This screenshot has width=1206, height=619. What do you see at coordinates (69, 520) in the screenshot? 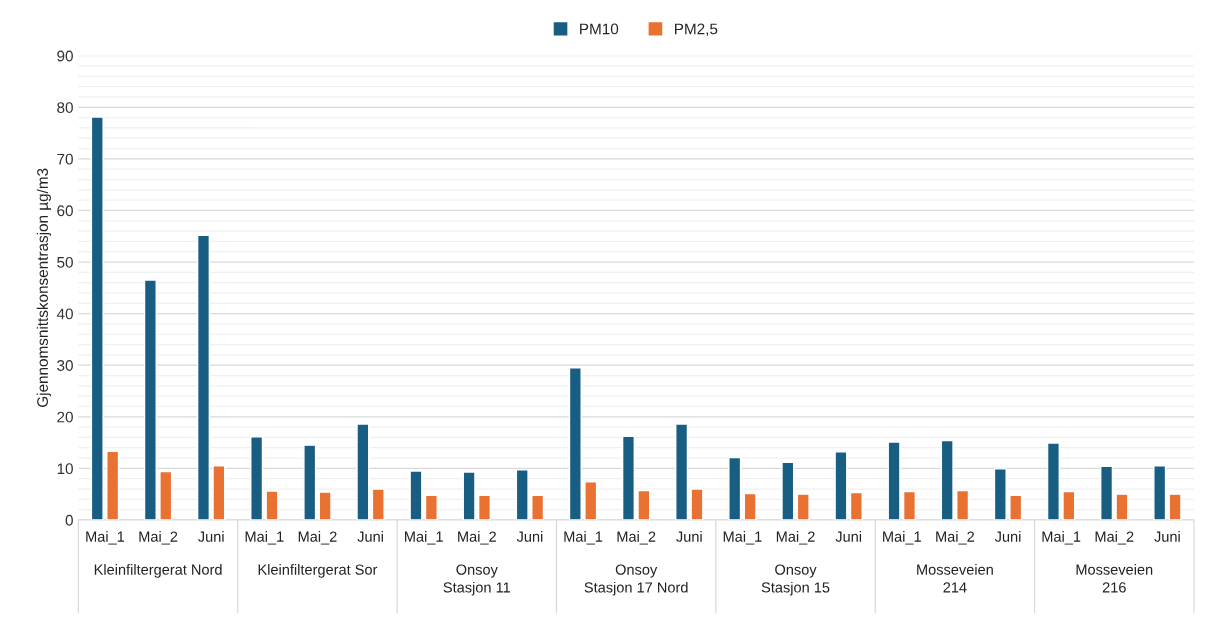
I see `y-tick-label: 0` at bounding box center [69, 520].